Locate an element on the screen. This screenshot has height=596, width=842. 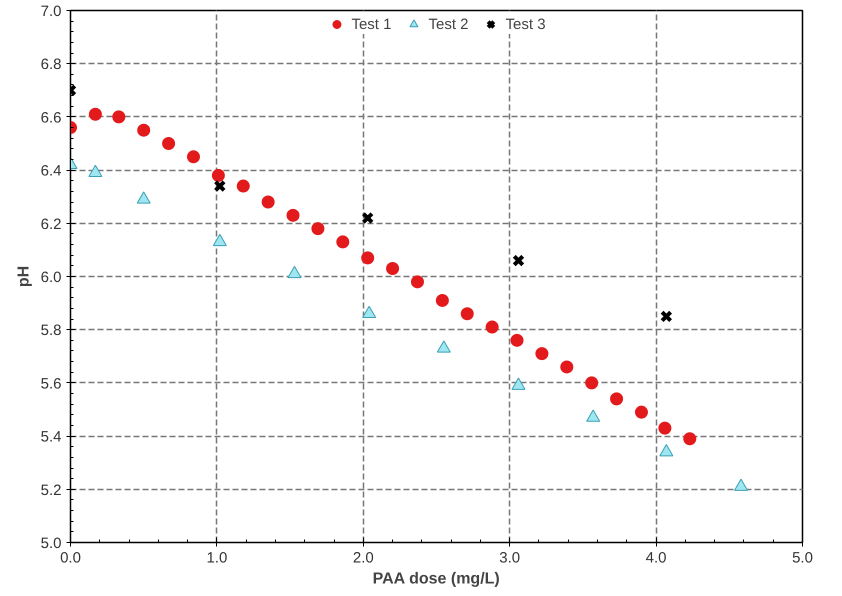
y-tick-label: 7.0 is located at coordinates (51, 11).